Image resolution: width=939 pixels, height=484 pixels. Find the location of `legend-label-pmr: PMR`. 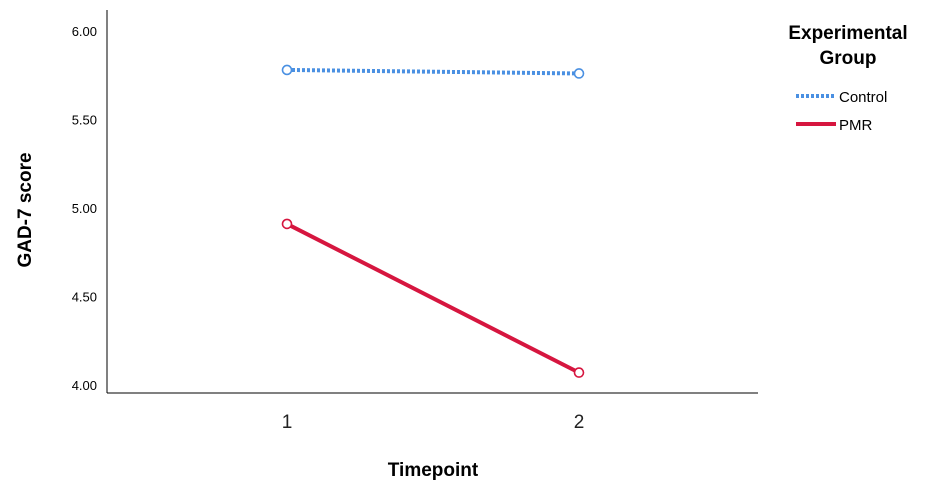

legend-label-pmr: PMR is located at coordinates (856, 125).